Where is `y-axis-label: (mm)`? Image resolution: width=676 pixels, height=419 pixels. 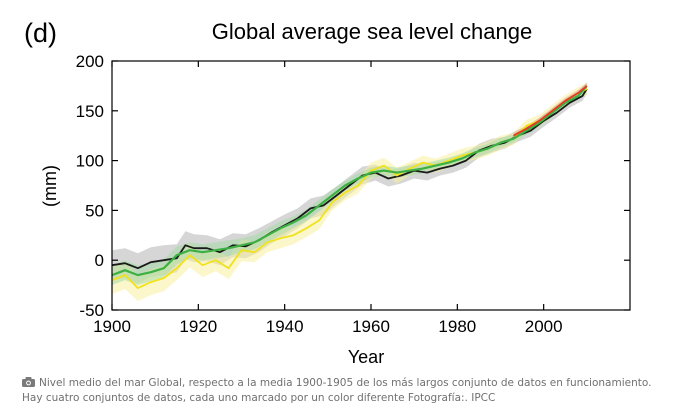
y-axis-label: (mm) is located at coordinates (50, 186).